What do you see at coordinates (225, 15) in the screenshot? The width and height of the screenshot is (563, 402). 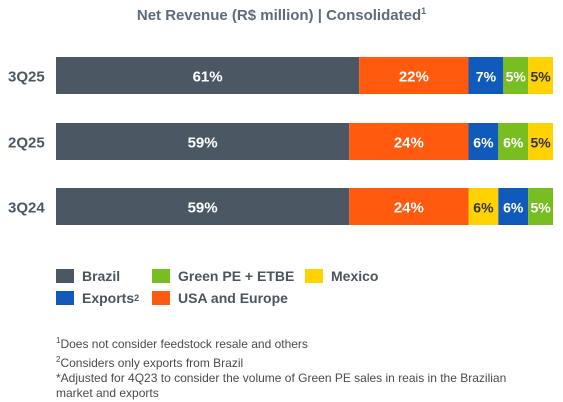 I see `chart-title-text: Net Revenue (R$ million)` at bounding box center [225, 15].